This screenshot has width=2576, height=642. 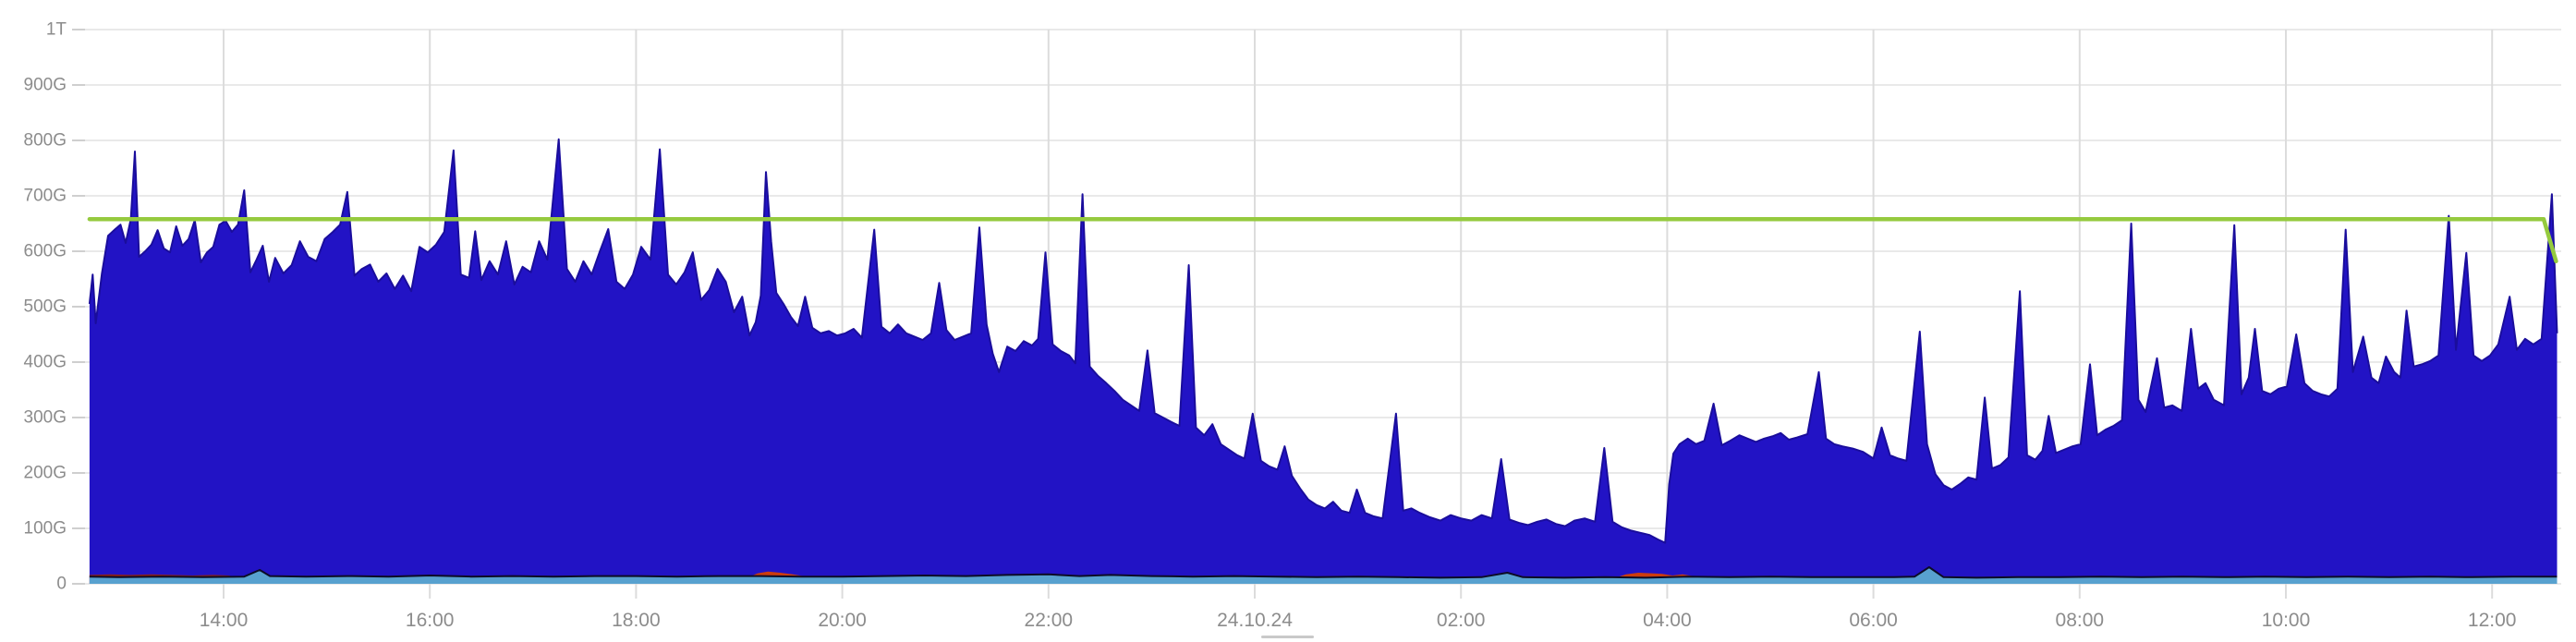 I want to click on x-axis-label: 12:00, so click(x=2492, y=620).